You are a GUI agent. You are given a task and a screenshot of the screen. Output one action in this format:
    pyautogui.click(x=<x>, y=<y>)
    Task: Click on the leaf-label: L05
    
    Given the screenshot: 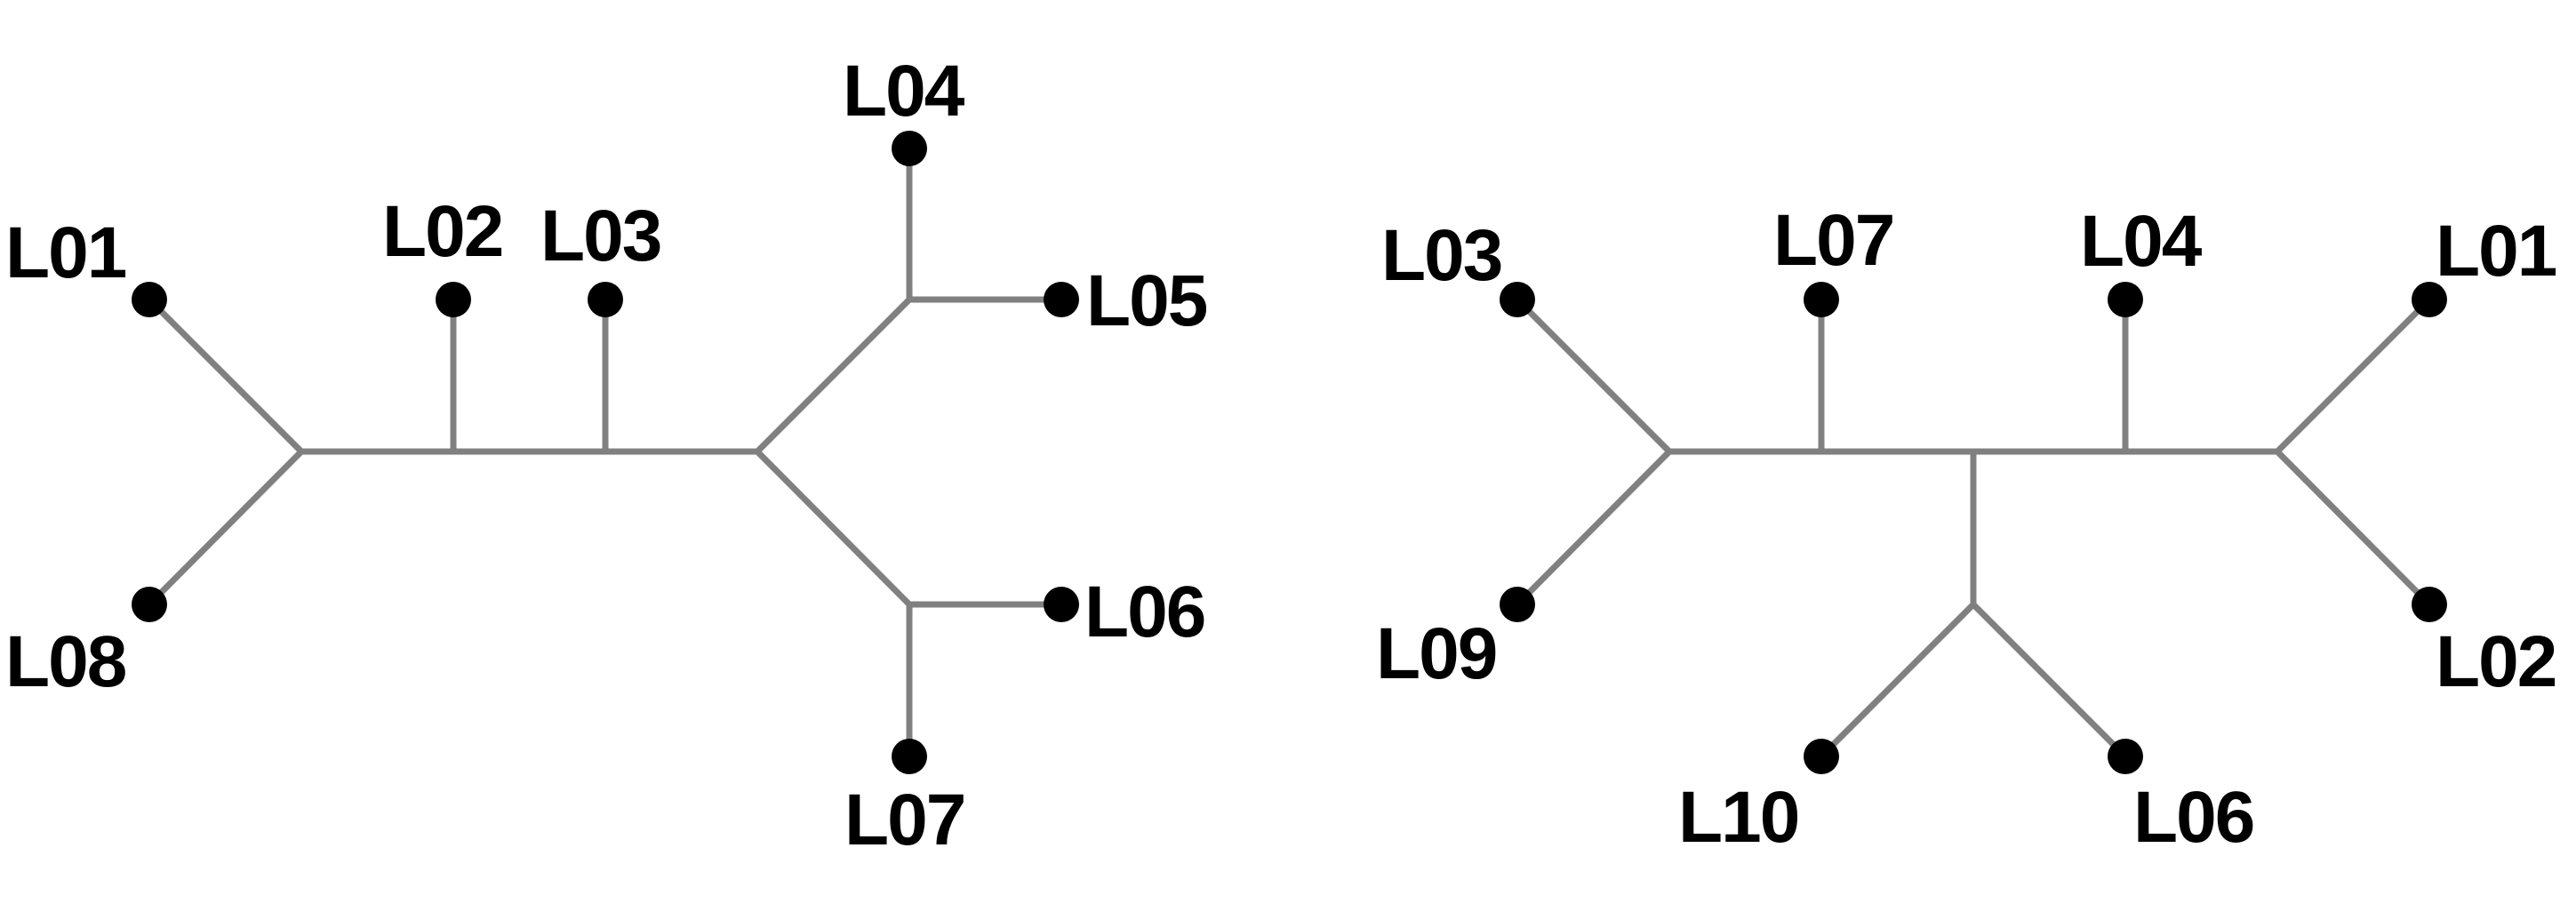 What is the action you would take?
    pyautogui.click(x=1146, y=300)
    